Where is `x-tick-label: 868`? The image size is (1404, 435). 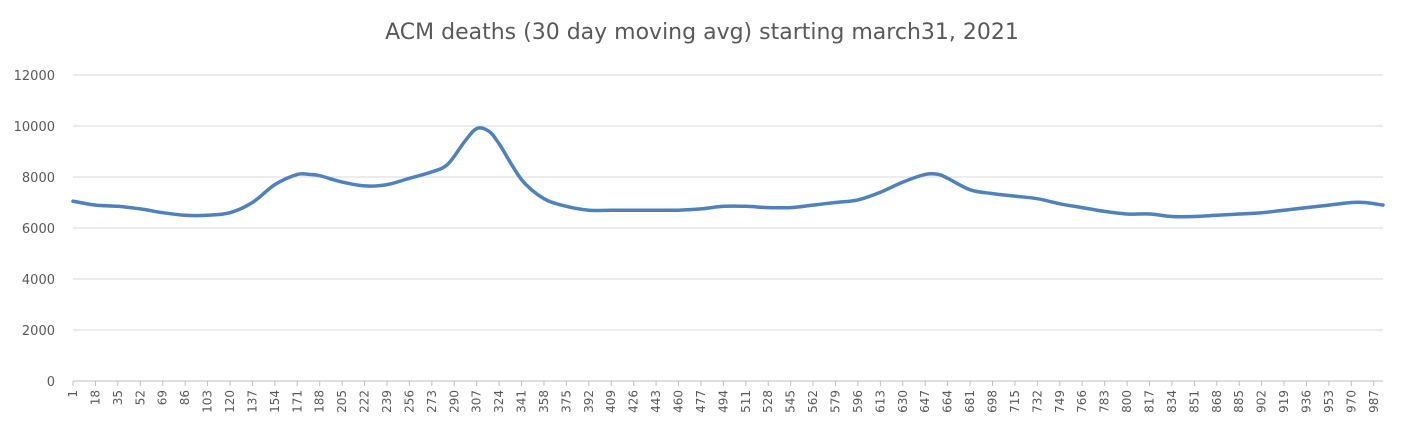 x-tick-label: 868 is located at coordinates (1217, 401).